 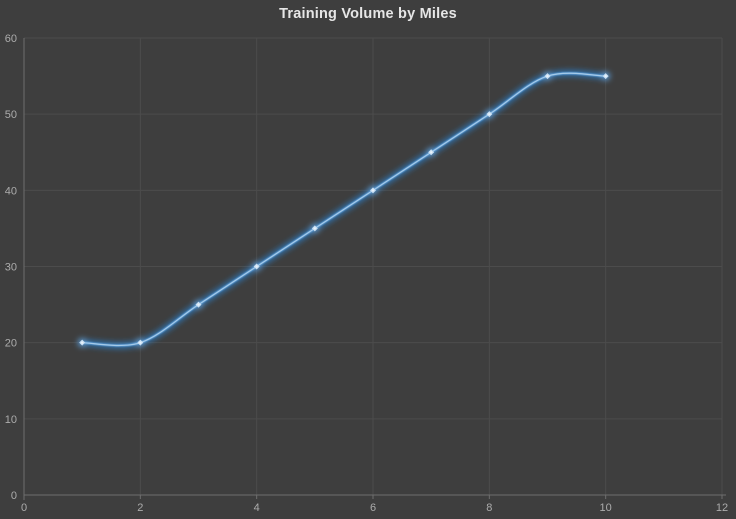 What do you see at coordinates (722, 508) in the screenshot?
I see `x-tick-label: 12` at bounding box center [722, 508].